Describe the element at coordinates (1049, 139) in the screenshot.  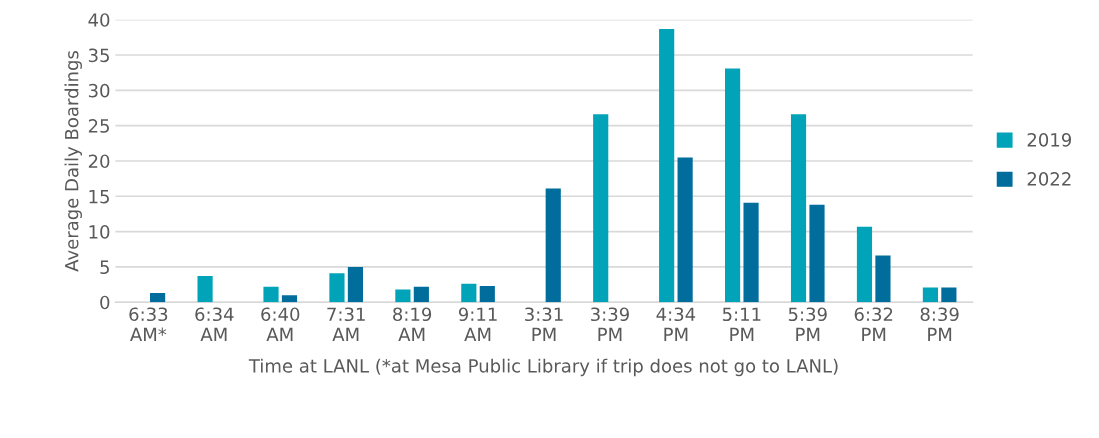
I see `legend-label: 2019` at that location.